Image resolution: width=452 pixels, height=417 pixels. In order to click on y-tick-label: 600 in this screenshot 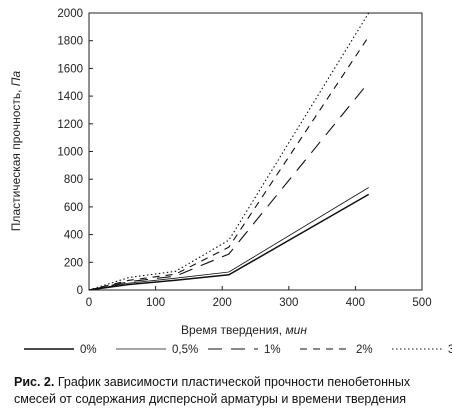, I will do `click(73, 208)`.